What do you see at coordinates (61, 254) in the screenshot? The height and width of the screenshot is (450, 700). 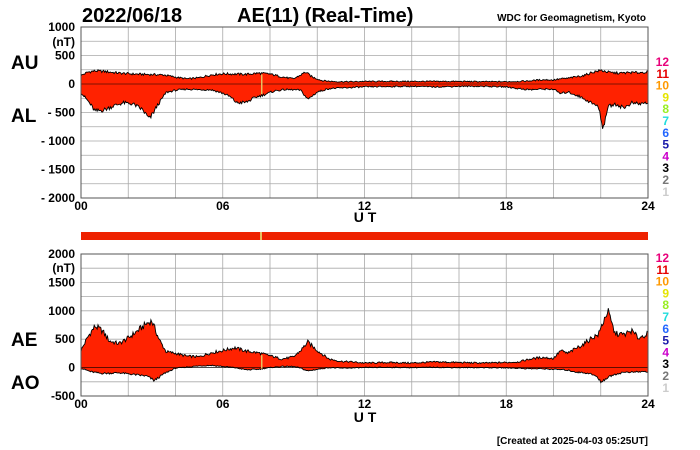 I see `y-tick-label: 2000` at bounding box center [61, 254].